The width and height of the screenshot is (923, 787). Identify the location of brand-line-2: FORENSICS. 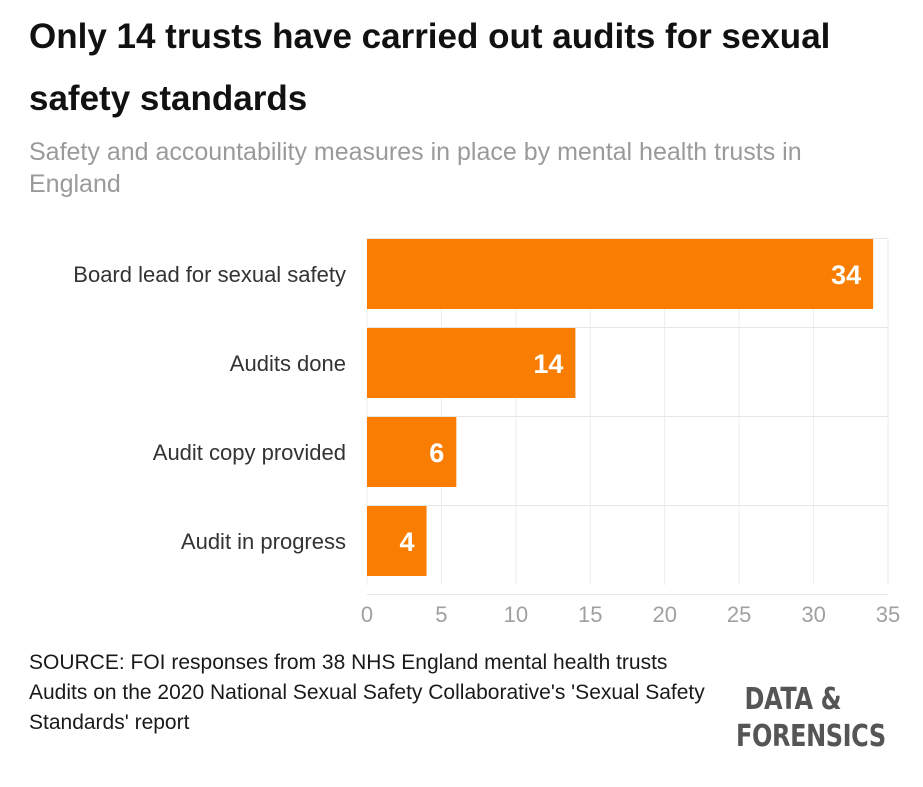
(811, 736).